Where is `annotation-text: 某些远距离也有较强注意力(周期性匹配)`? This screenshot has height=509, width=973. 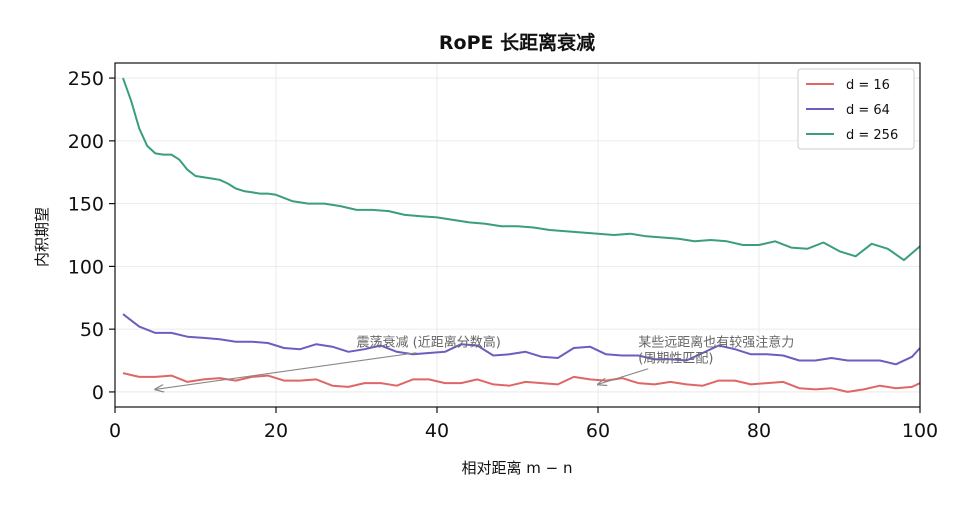
annotation-text: 某些远距离也有较强注意力(周期性匹配) is located at coordinates (716, 351).